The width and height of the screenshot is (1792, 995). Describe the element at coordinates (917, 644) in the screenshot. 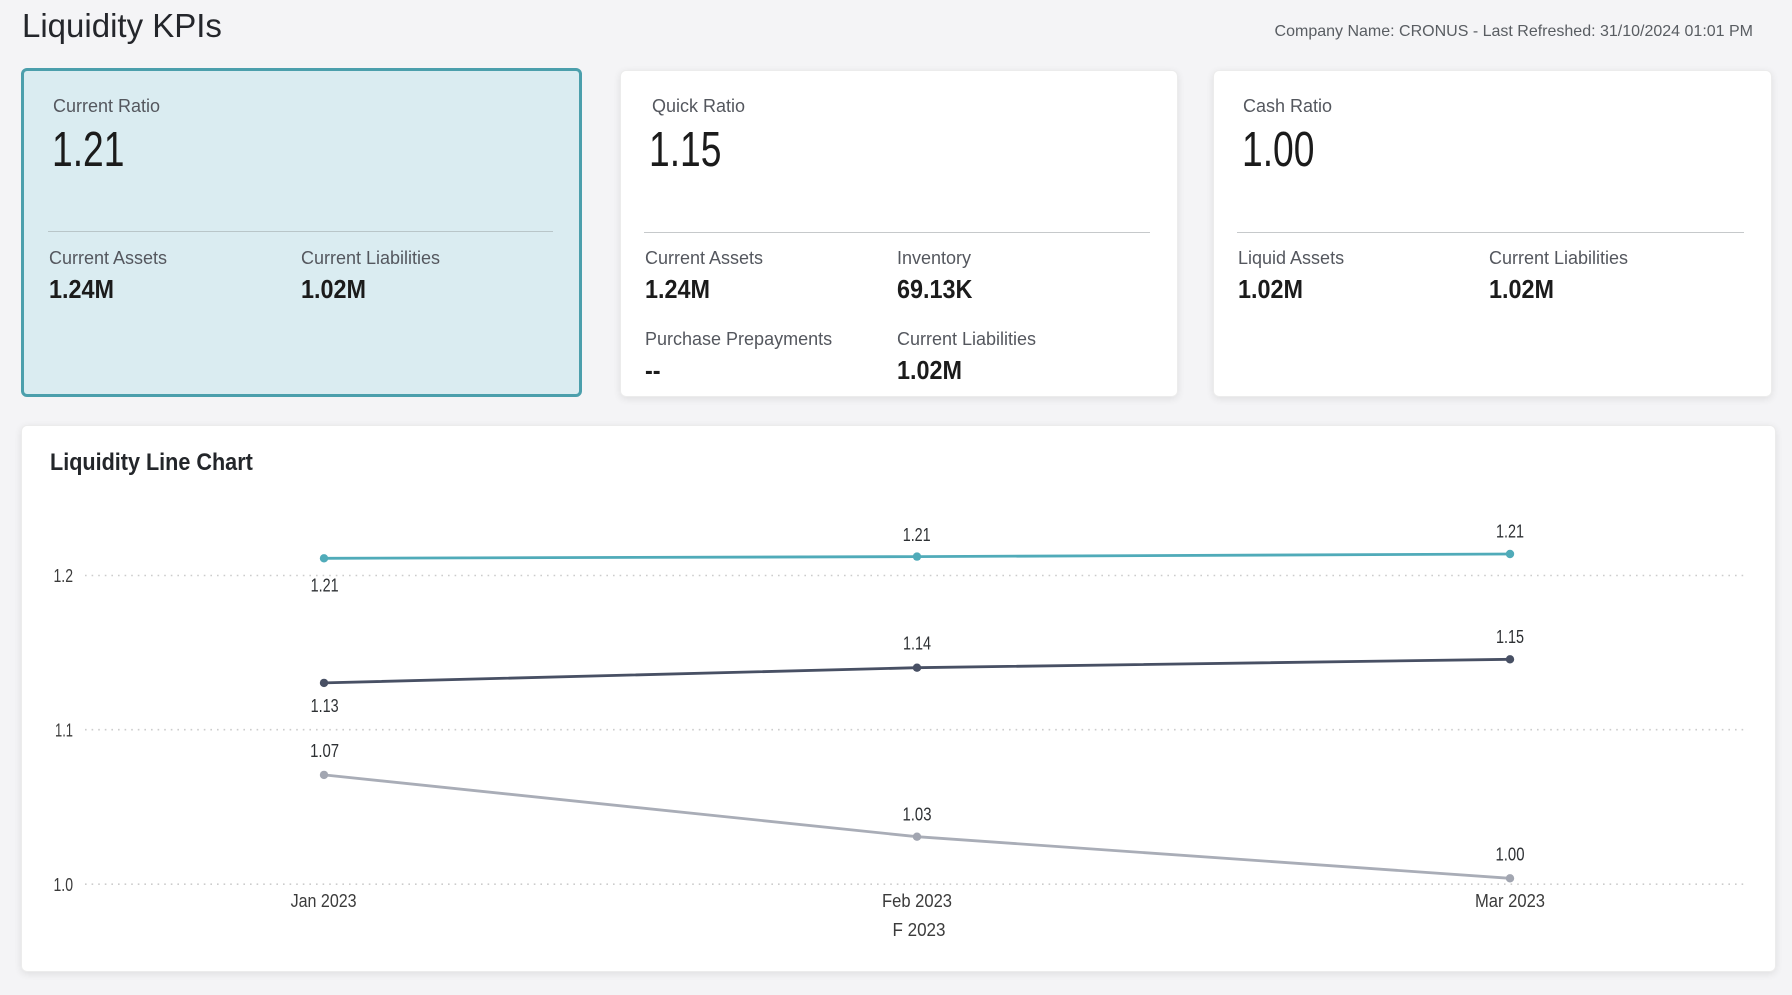

I see `svg-text: 1.14` at that location.